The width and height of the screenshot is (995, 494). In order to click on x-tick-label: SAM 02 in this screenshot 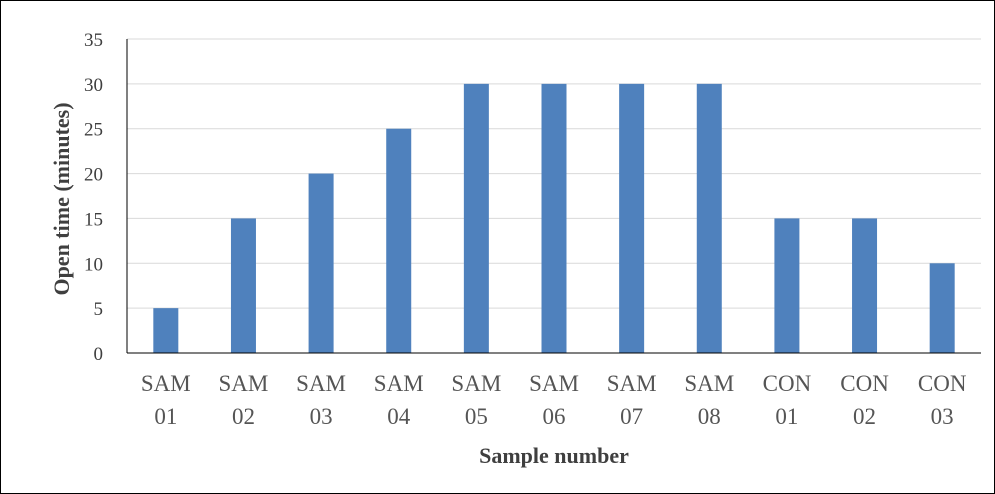, I will do `click(244, 400)`.